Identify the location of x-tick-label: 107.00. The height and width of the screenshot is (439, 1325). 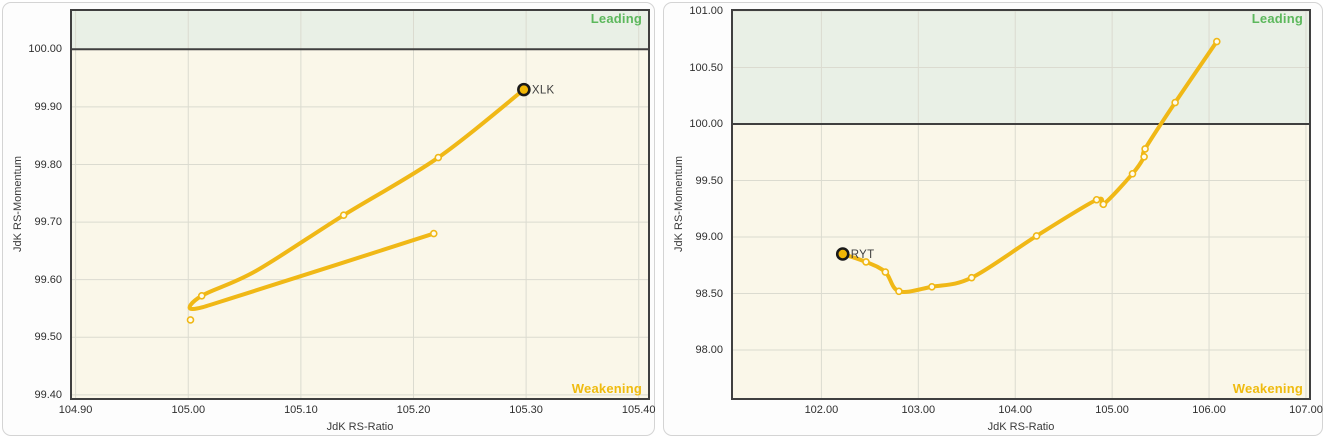
(1306, 410).